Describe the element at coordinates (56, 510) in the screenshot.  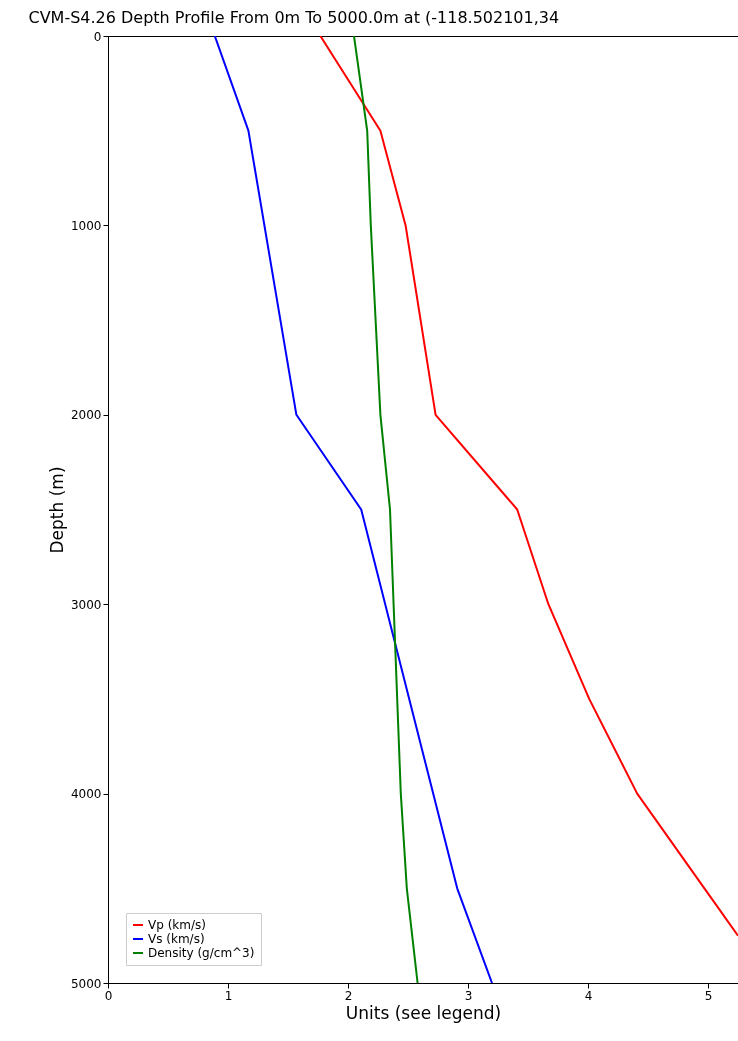
I see `y-axis-title: Depth (m)` at that location.